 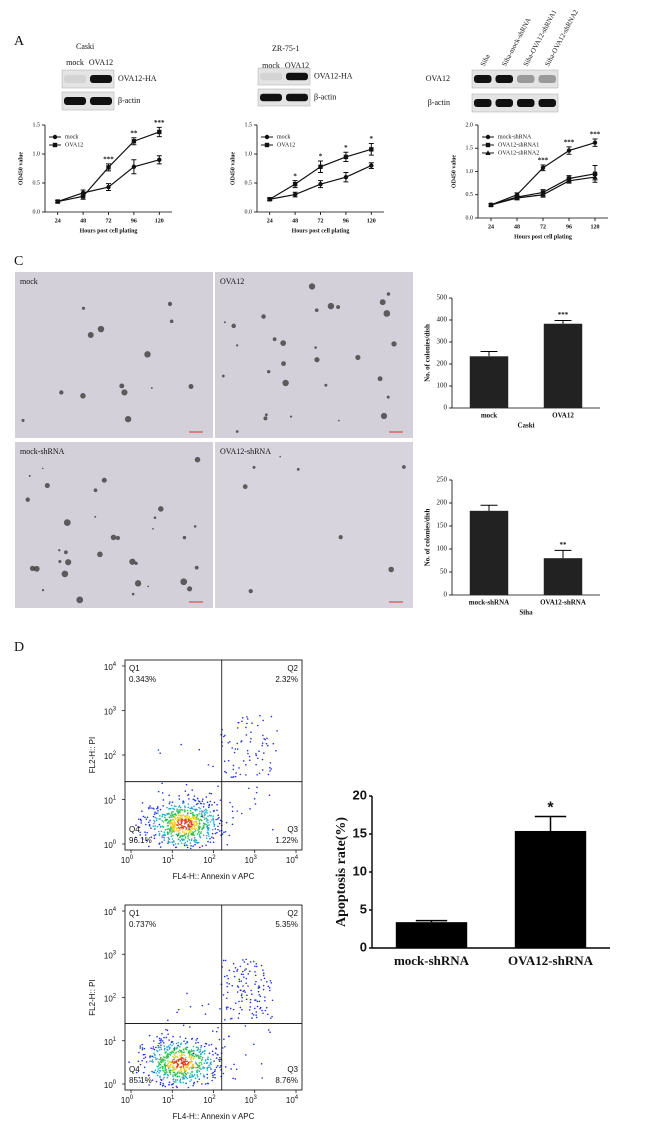 What do you see at coordinates (489, 382) in the screenshot?
I see `bar` at bounding box center [489, 382].